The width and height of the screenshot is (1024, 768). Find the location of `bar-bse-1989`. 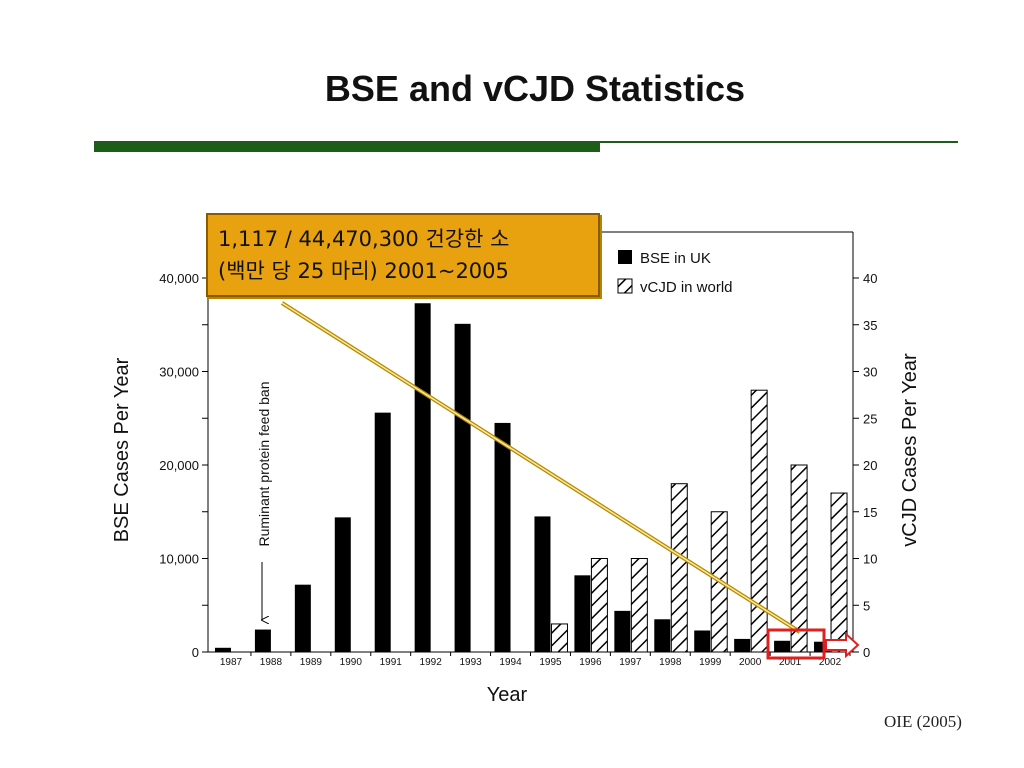

bar-bse-1989 is located at coordinates (302, 618).